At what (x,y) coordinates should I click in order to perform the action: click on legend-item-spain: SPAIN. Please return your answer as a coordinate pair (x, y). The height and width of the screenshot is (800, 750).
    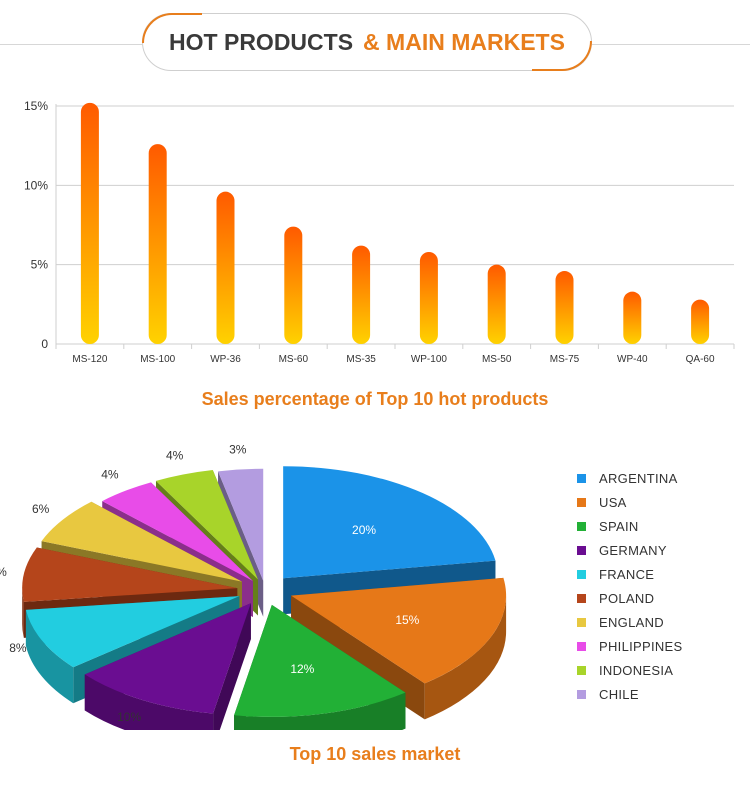
    Looking at the image, I should click on (630, 526).